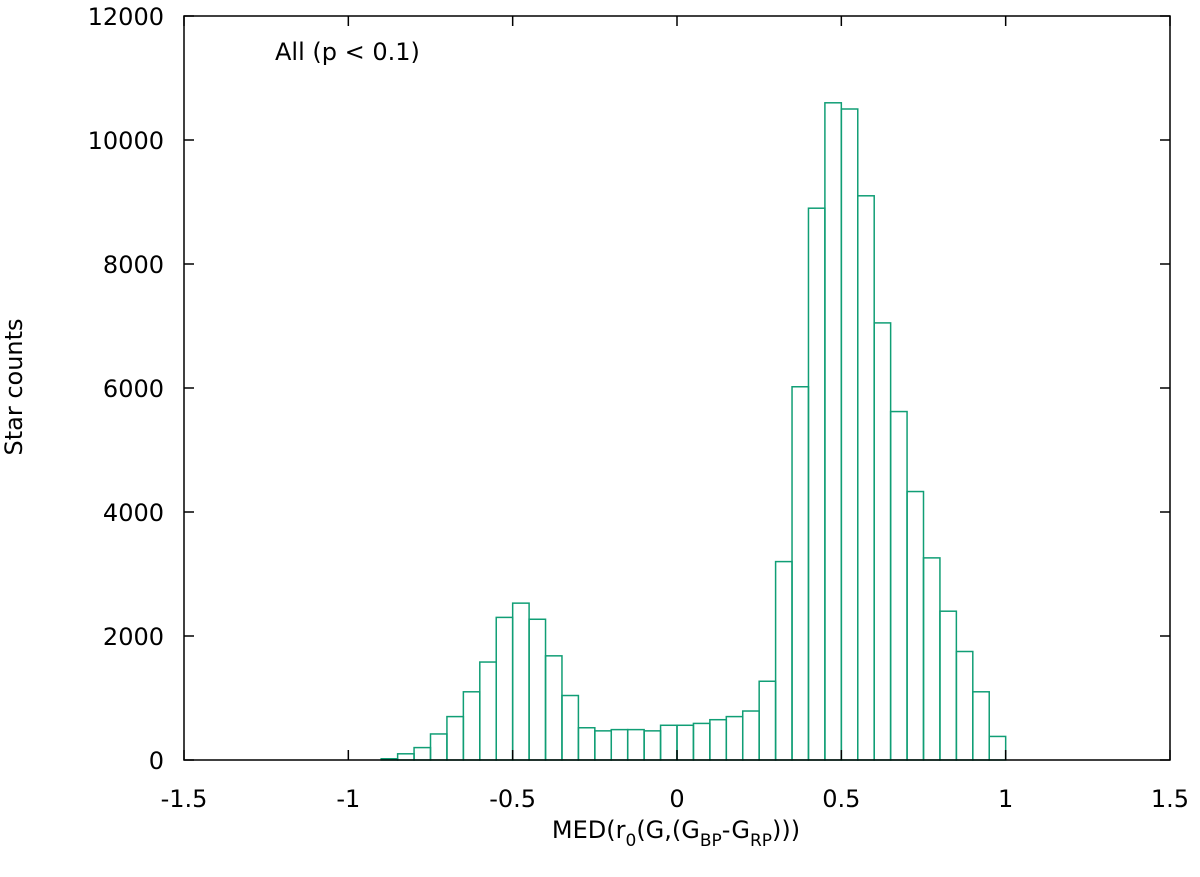 The image size is (1200, 877). Describe the element at coordinates (512, 799) in the screenshot. I see `x-tick-label: -0.5` at that location.